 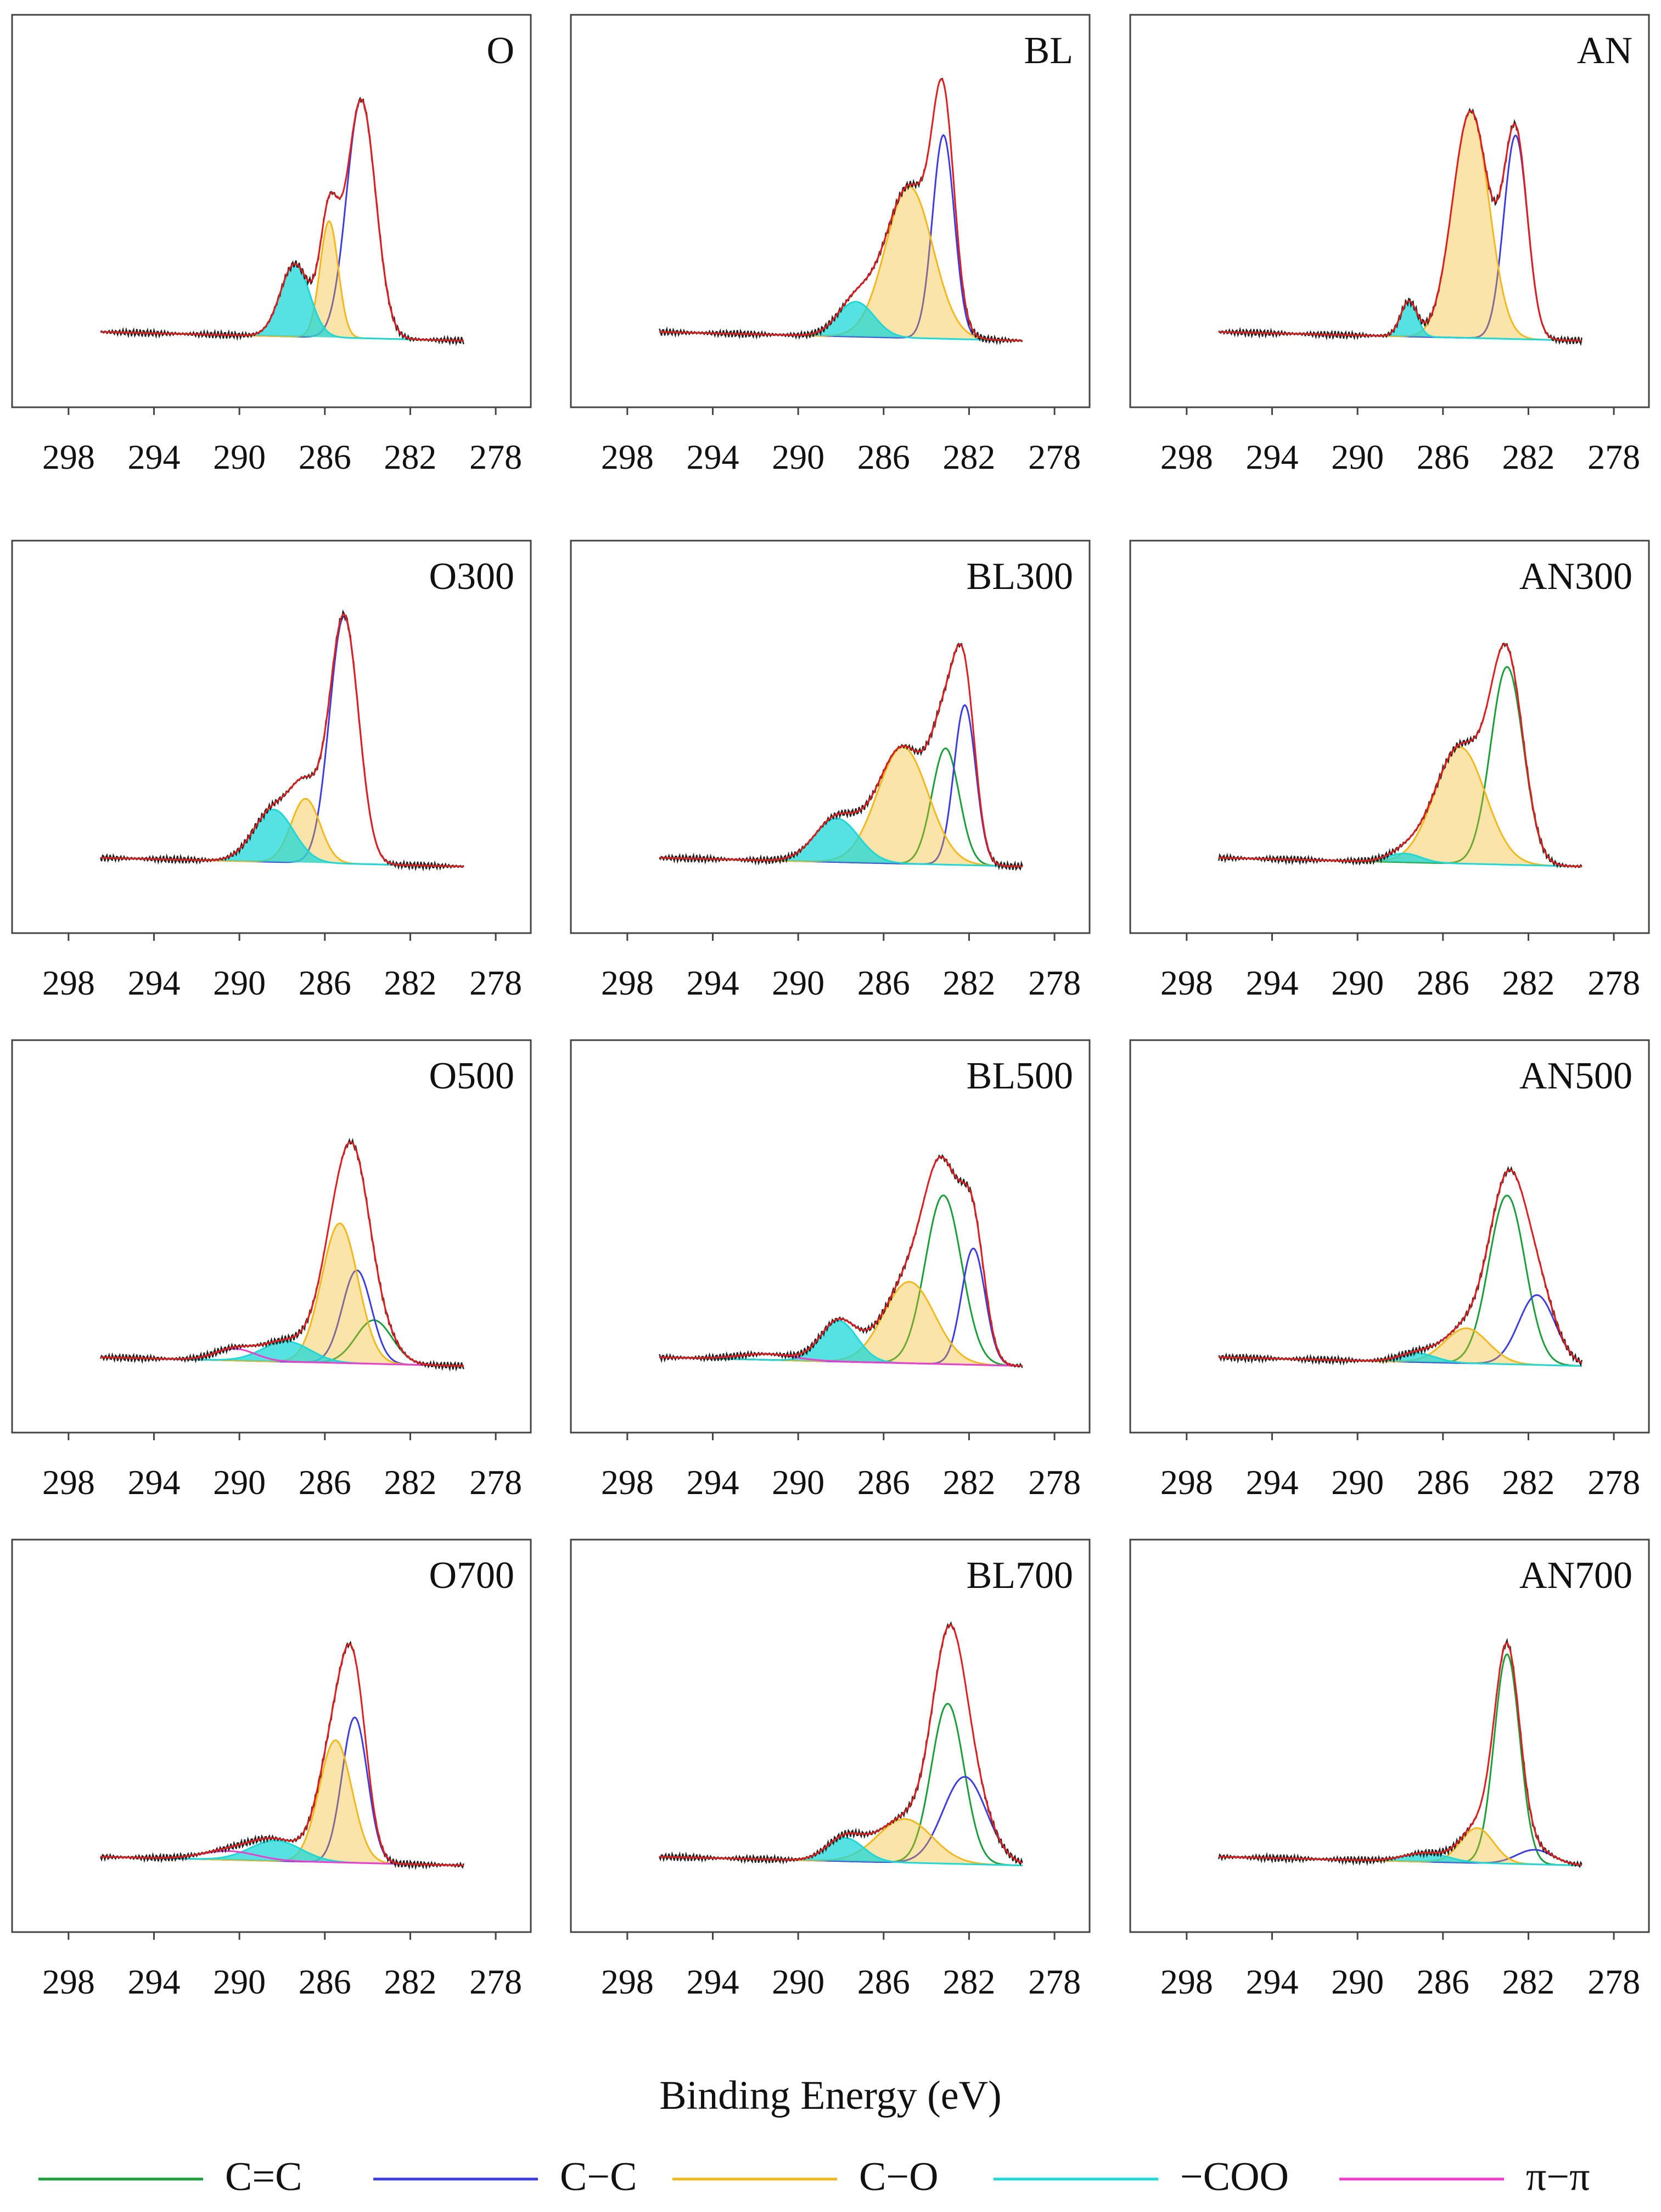 What do you see at coordinates (500, 51) in the screenshot?
I see `panel-title: O` at bounding box center [500, 51].